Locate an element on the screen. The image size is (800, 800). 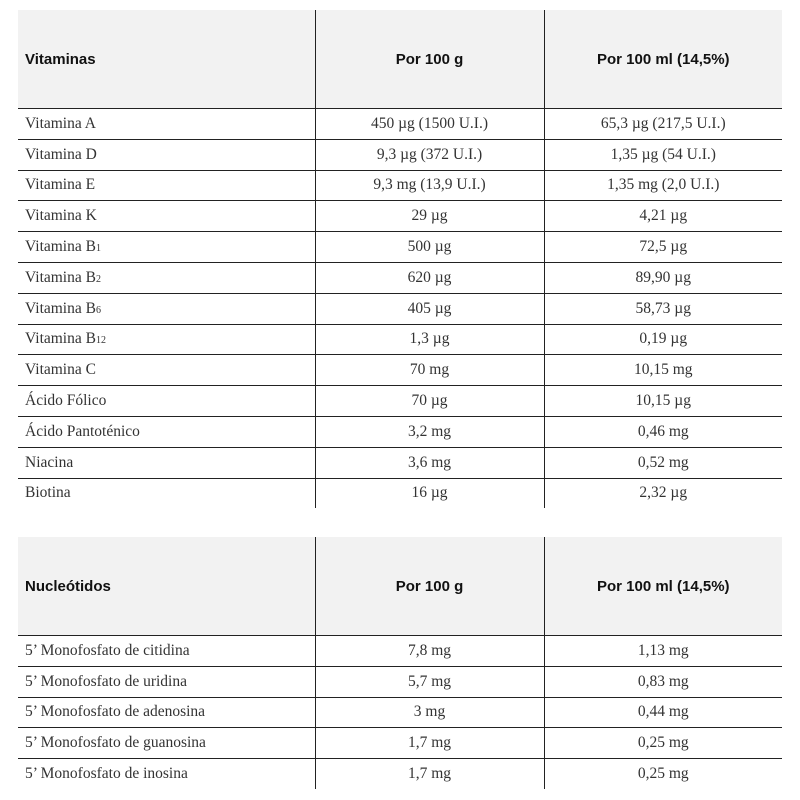
header-vitaminas: Vitaminas is located at coordinates (166, 59).